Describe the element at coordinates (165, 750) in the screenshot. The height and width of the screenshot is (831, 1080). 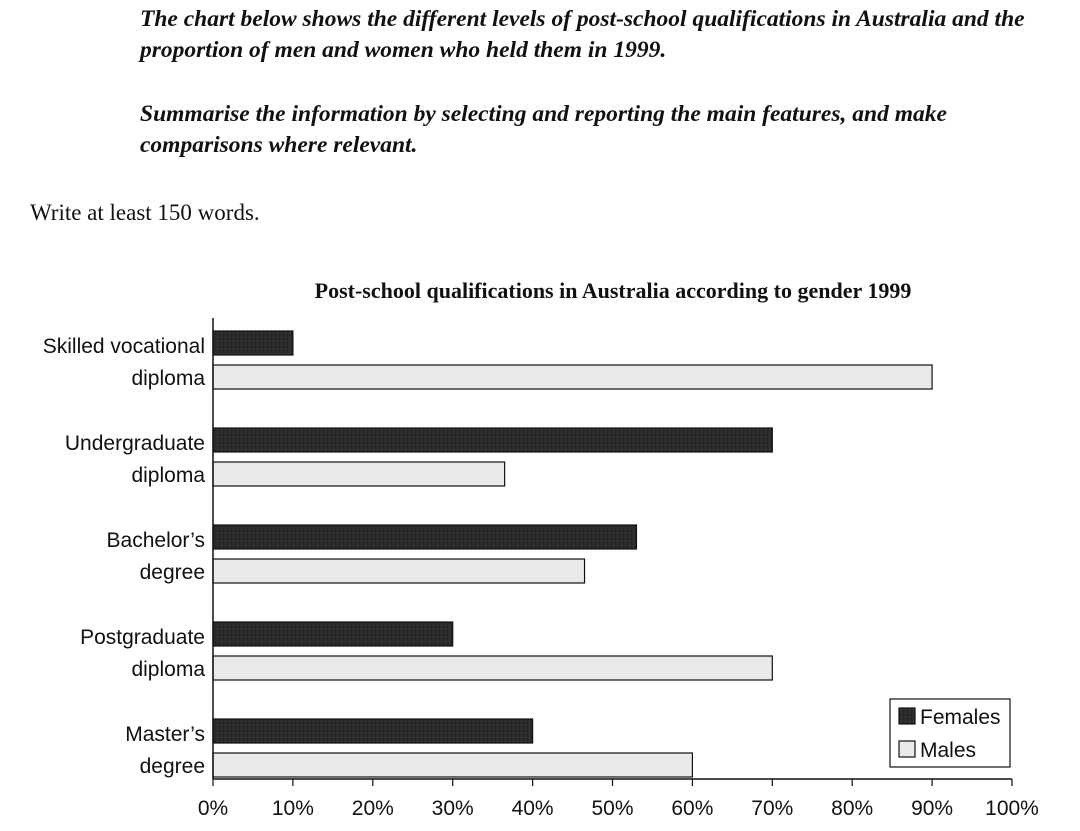
I see `category-label-4: Master’s degree` at that location.